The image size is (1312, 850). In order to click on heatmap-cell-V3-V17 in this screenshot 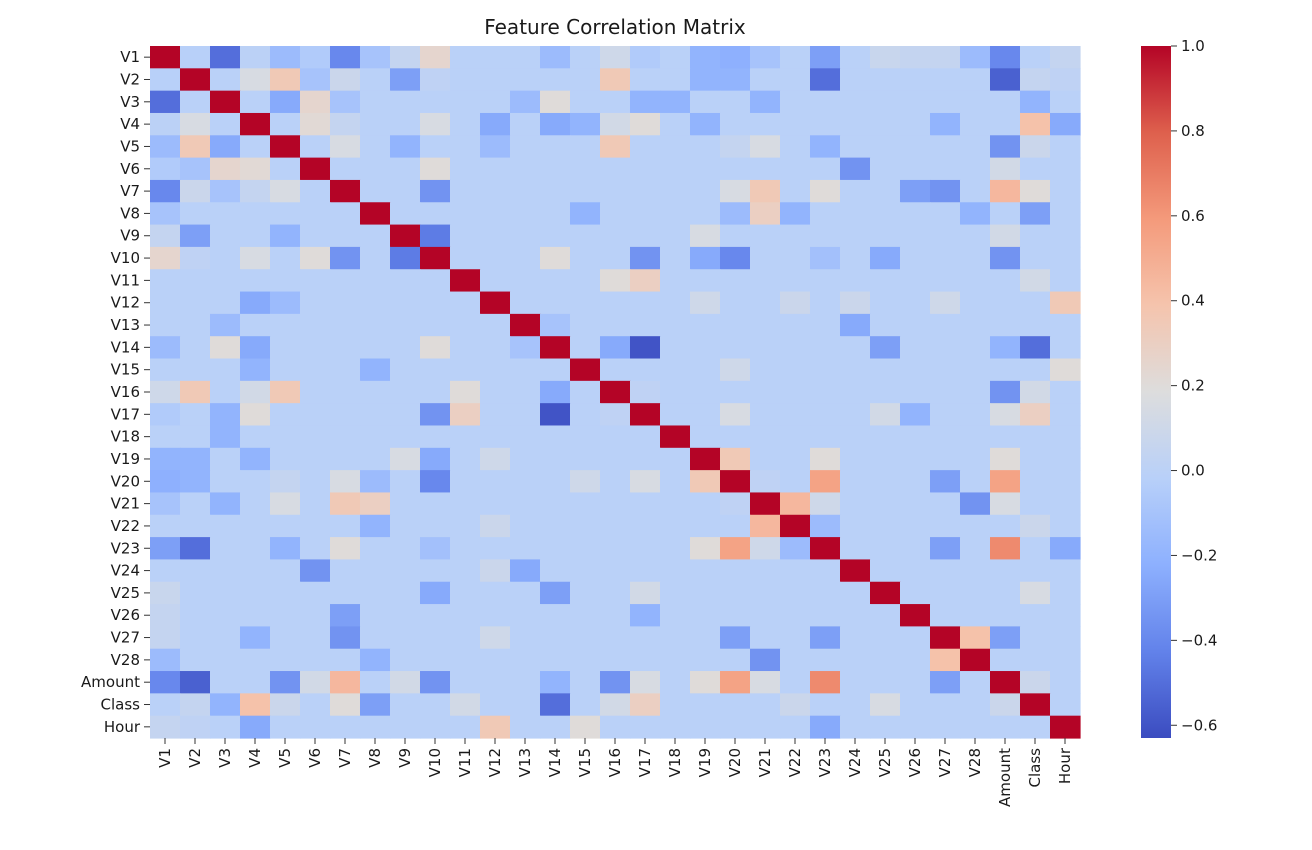, I will do `click(645, 102)`.